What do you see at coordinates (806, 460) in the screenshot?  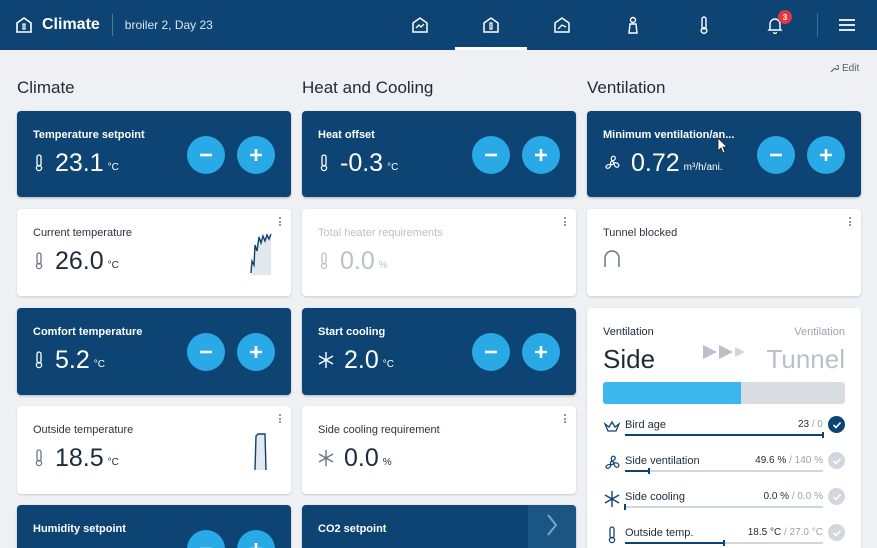 I see `row-target-value: / 140 %` at bounding box center [806, 460].